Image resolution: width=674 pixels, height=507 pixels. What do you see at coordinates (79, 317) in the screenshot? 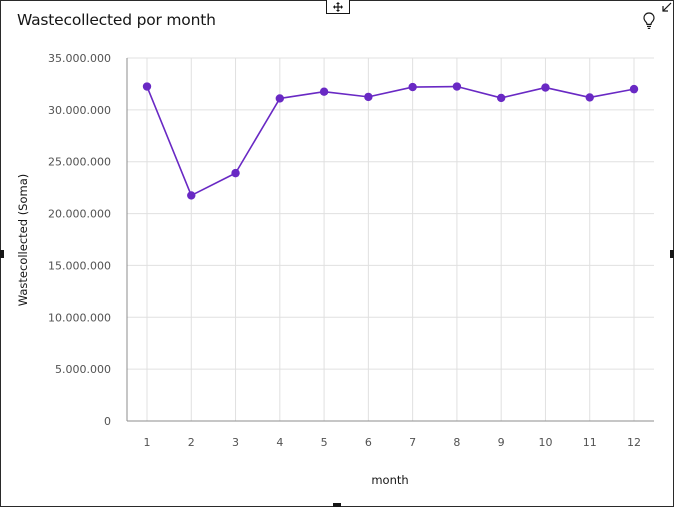
I see `y-tick-label: 10.000.000` at bounding box center [79, 317].